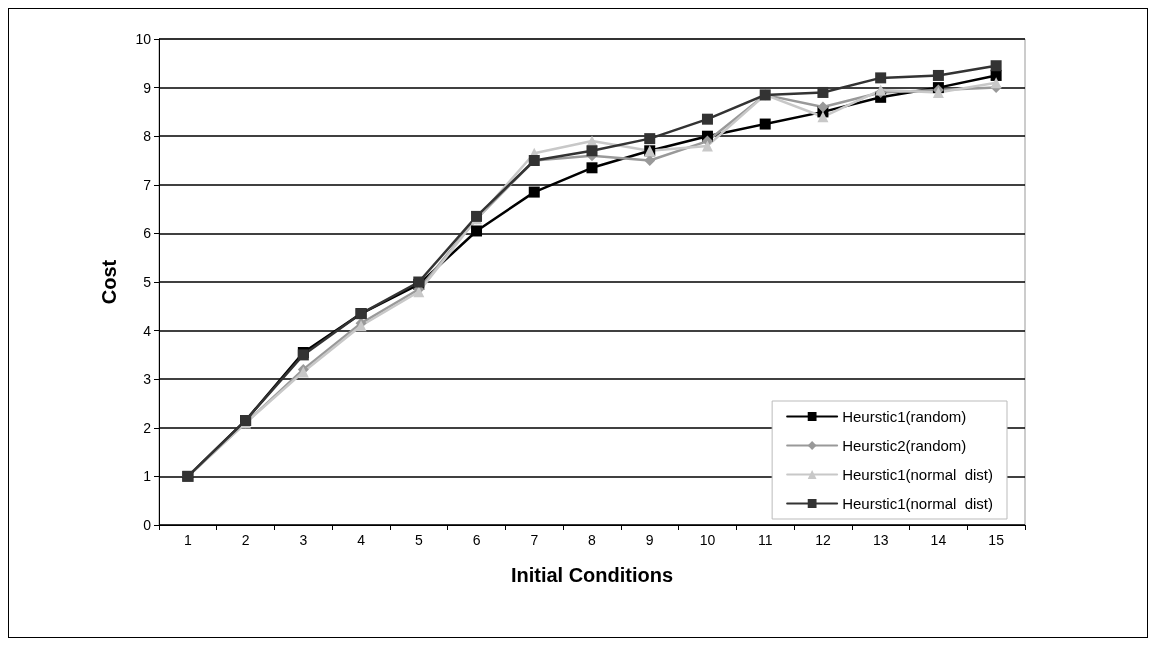 The height and width of the screenshot is (652, 1159). Describe the element at coordinates (109, 282) in the screenshot. I see `y-axis-title: Cost` at that location.